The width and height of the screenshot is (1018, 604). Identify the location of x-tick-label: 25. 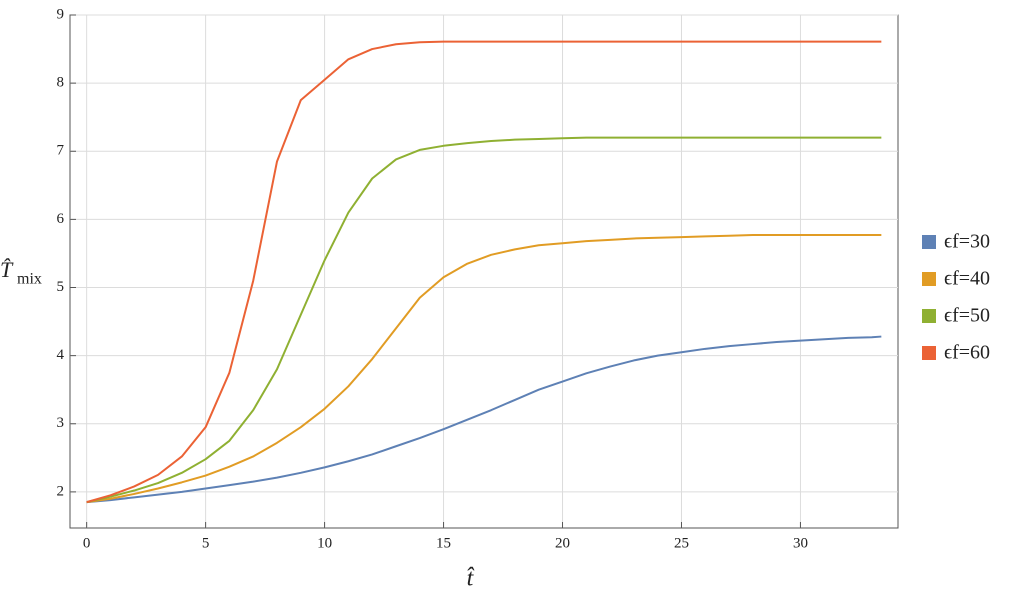
(681, 543).